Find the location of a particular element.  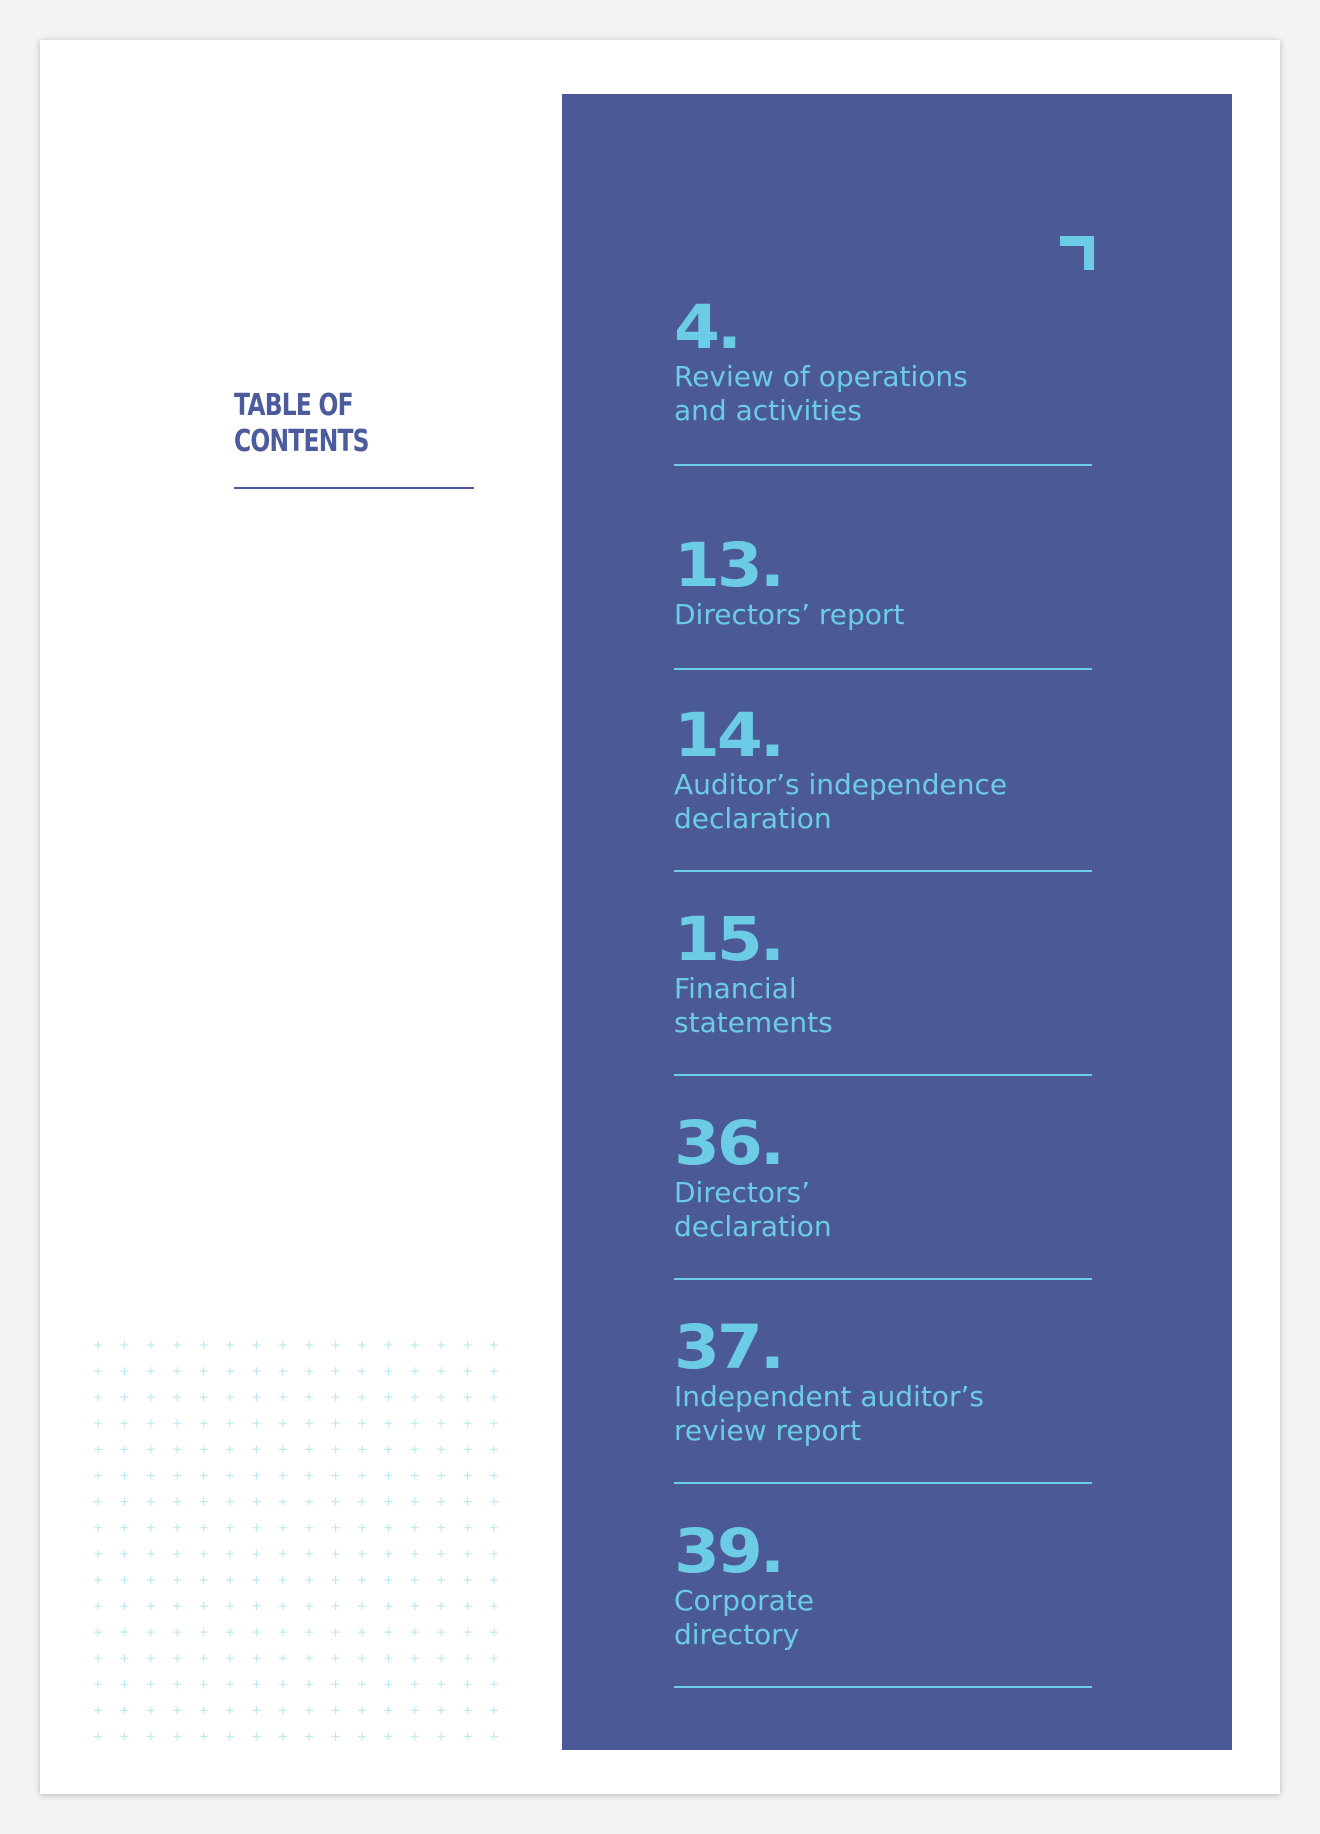

toc-entry-auditors-independence-declaration: 14. Auditor’s independence declaration is located at coordinates (883, 786).